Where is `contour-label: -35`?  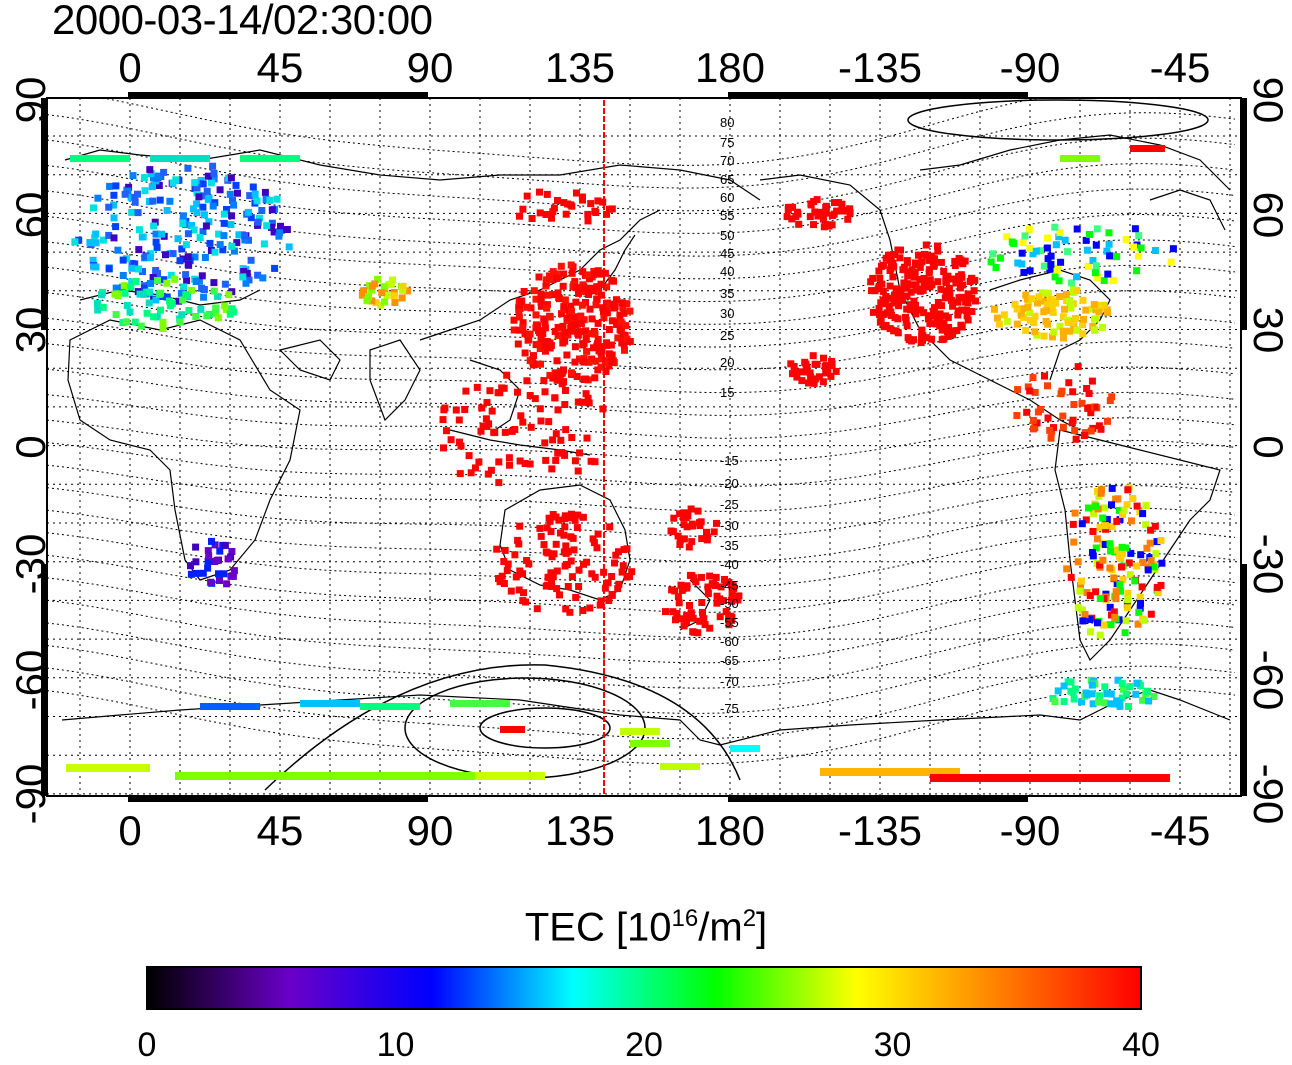 contour-label: -35 is located at coordinates (729, 545).